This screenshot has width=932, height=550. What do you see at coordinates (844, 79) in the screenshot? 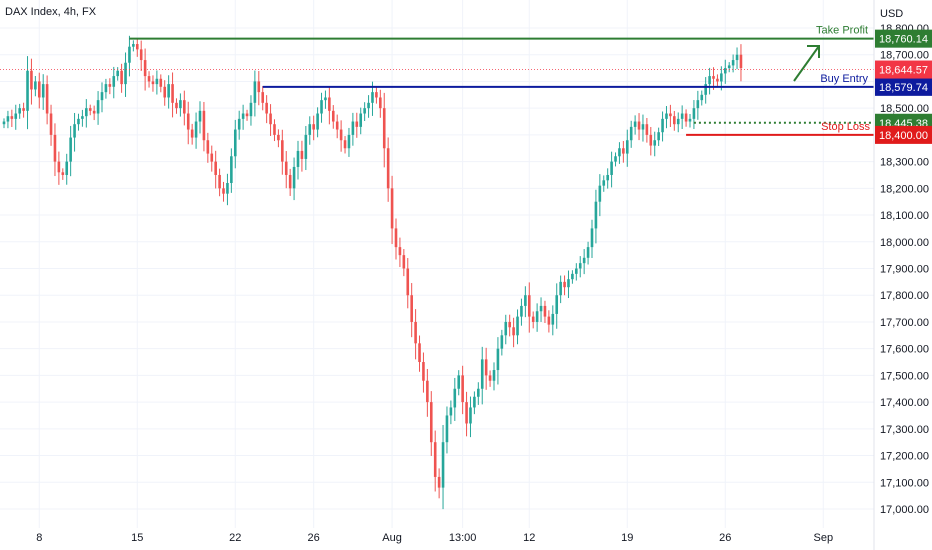
I see `level-label-entry: Buy Entry` at bounding box center [844, 79].